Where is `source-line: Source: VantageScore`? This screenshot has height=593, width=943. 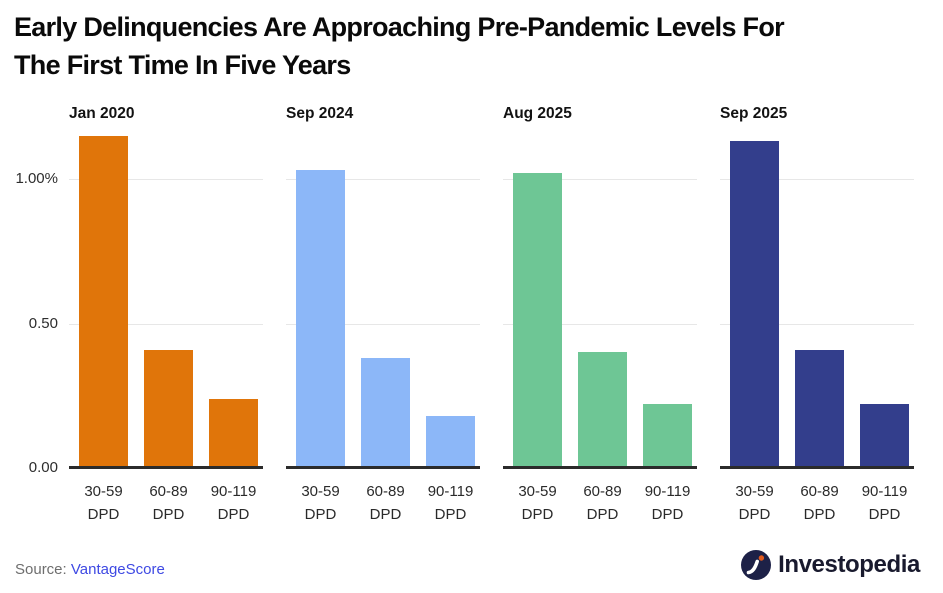 source-line: Source: VantageScore is located at coordinates (90, 569).